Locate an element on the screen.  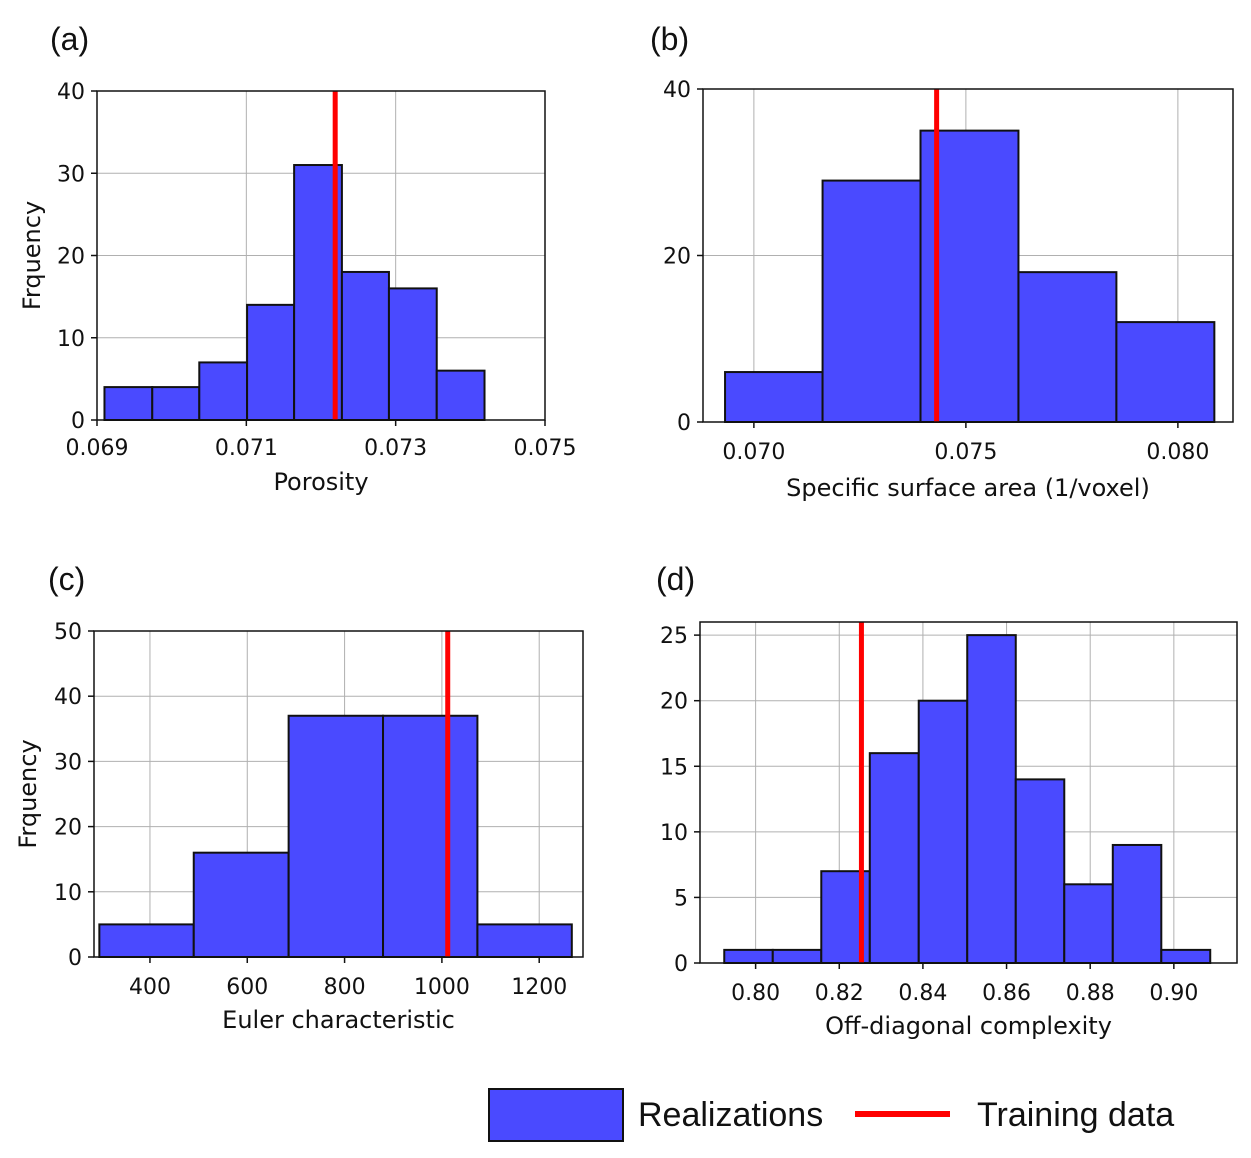
legend-realizations-label: Realizations is located at coordinates (730, 1115).